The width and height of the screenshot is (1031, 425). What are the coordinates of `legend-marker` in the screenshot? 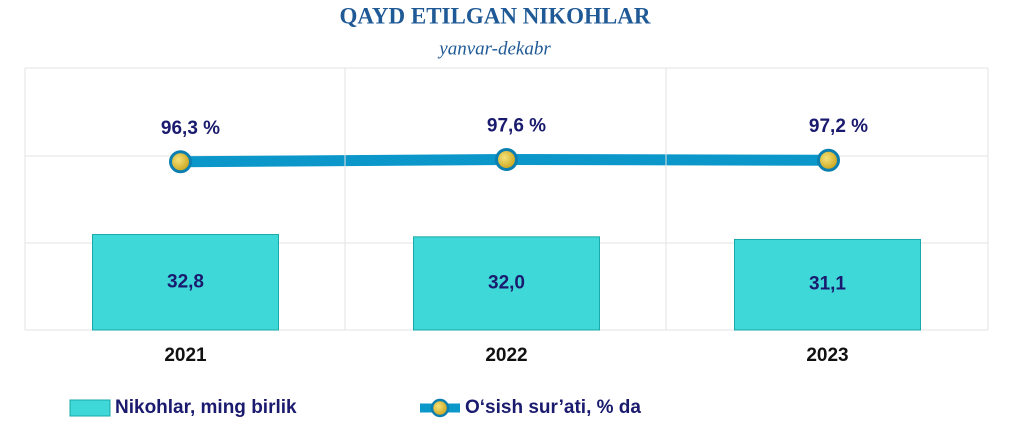 It's located at (440, 408).